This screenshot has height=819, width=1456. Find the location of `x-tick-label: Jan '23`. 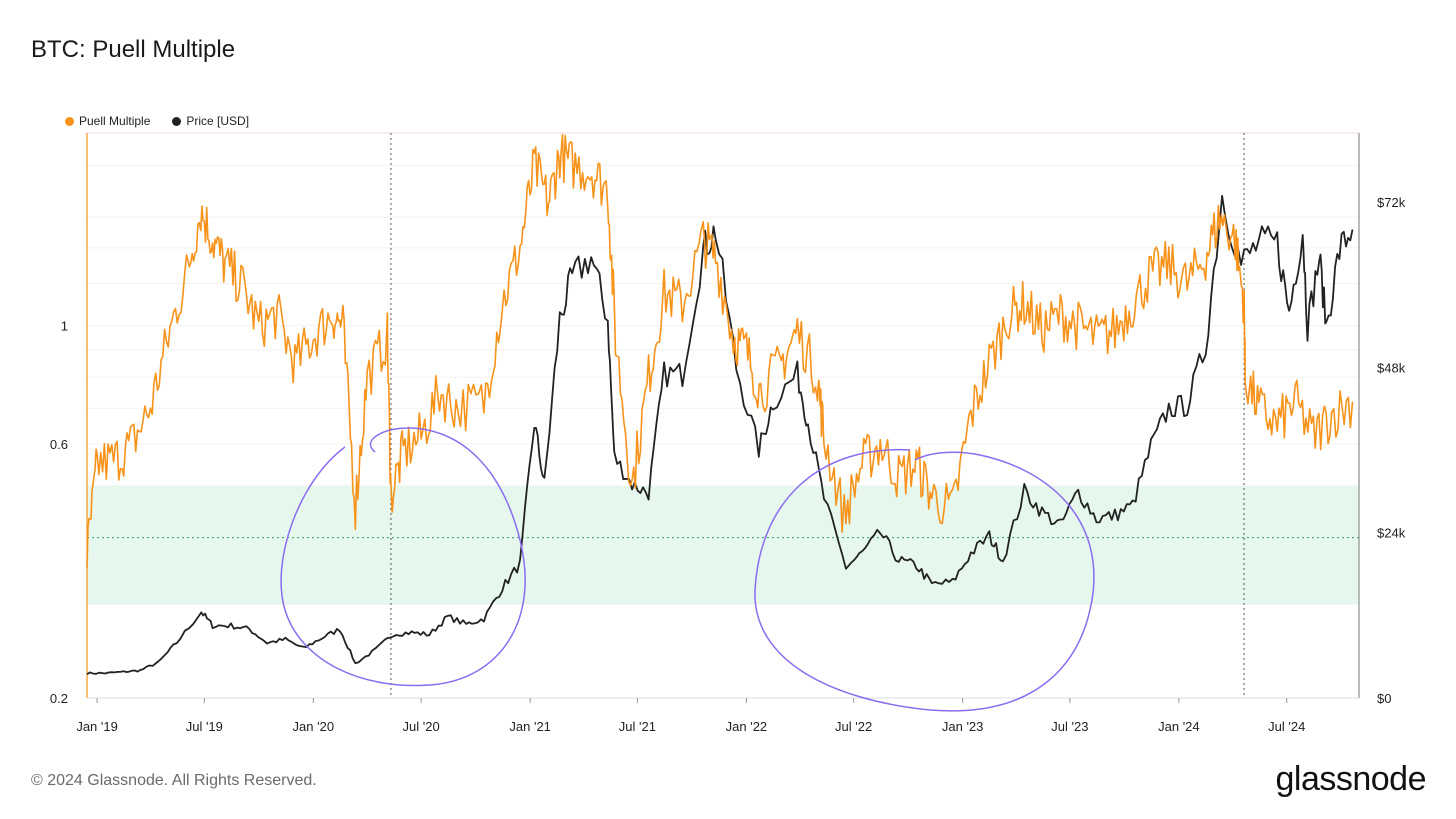

x-tick-label: Jan '23 is located at coordinates (963, 726).